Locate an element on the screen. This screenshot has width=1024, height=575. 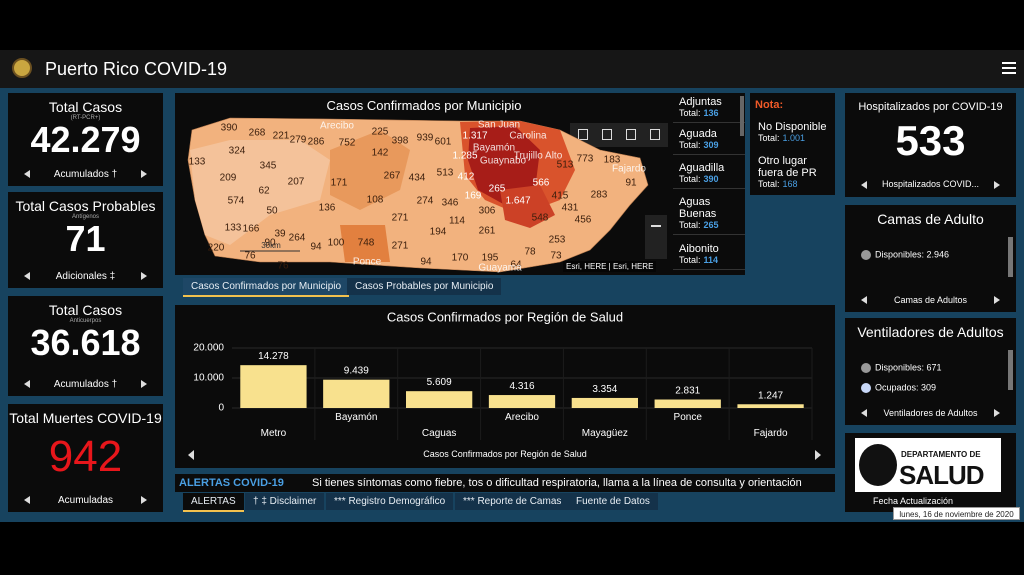
stat-card: Total Casos (RT-PCR+) 42.279 Acumulados † is located at coordinates (85, 139).